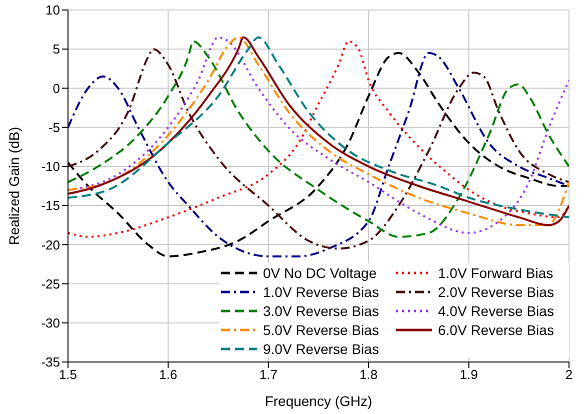 The height and width of the screenshot is (414, 586). What do you see at coordinates (50, 206) in the screenshot?
I see `y-tick-label: -15` at bounding box center [50, 206].